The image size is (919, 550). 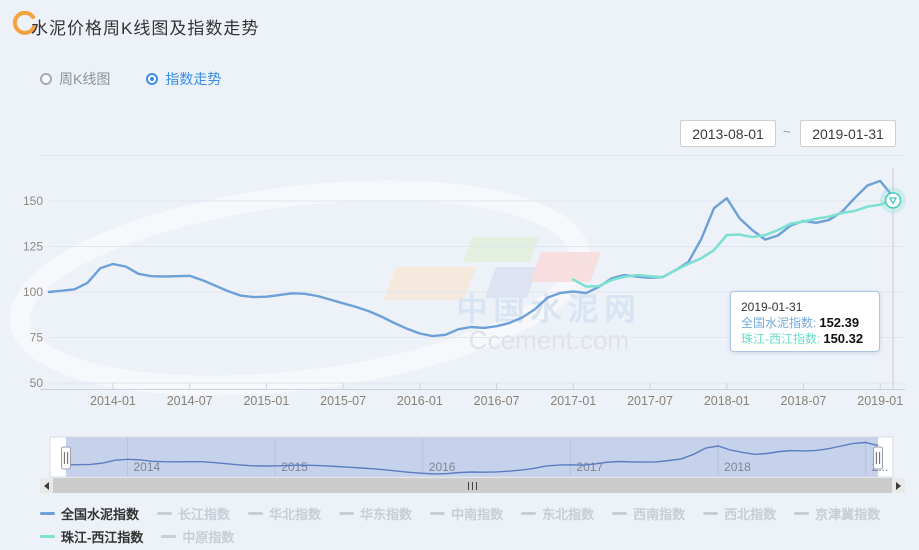 I want to click on scrollbar-grip, so click(x=472, y=485).